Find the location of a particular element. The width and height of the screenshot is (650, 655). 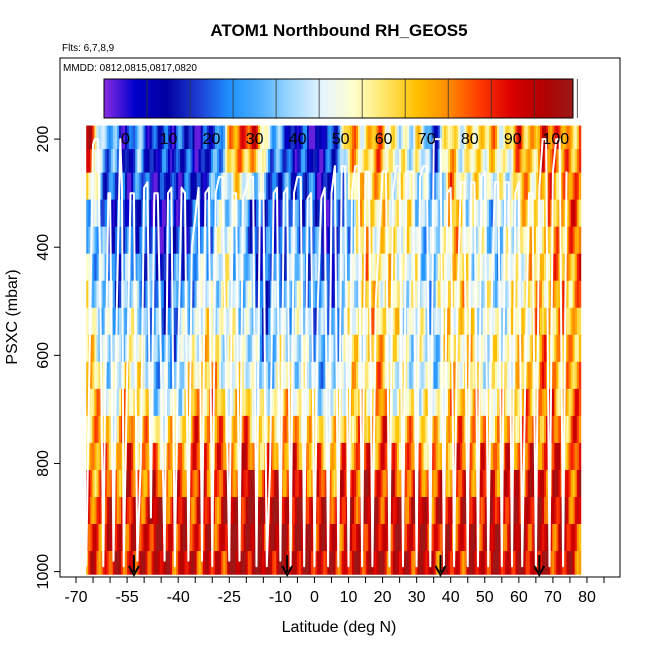

x-tick-label: -25 is located at coordinates (229, 597).